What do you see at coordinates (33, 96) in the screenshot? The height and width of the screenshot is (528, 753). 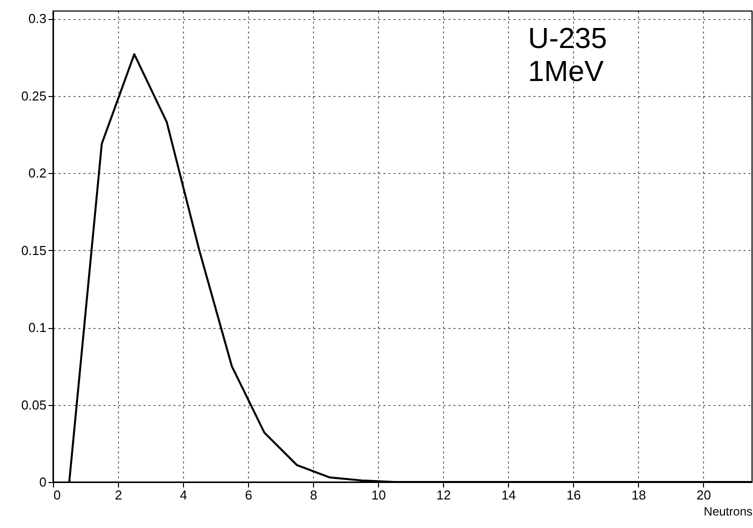 I see `y-tick-label: 0.25` at bounding box center [33, 96].